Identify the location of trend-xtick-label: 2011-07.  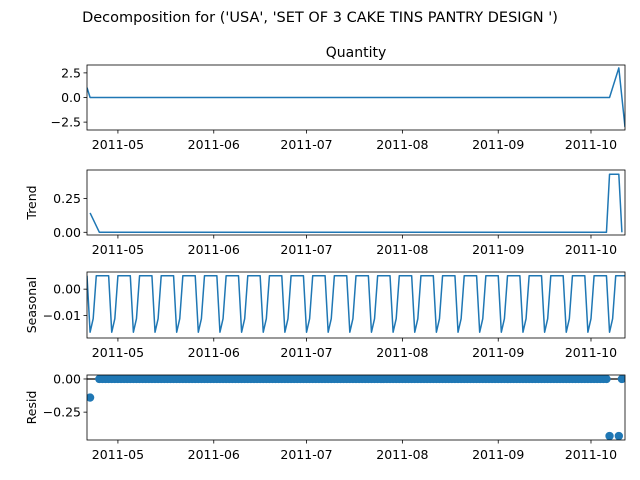
(306, 249).